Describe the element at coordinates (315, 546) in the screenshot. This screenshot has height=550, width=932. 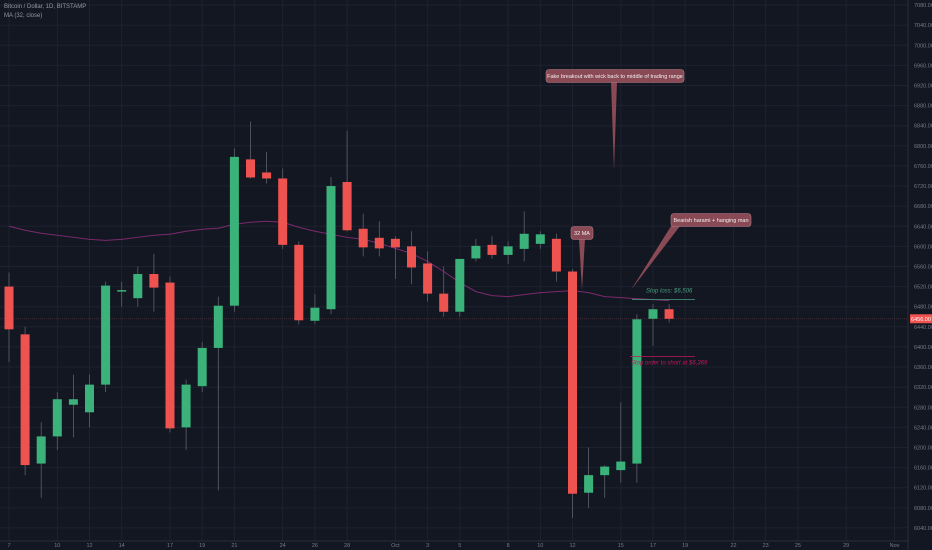
I see `x-axis-tick-label: 26` at that location.